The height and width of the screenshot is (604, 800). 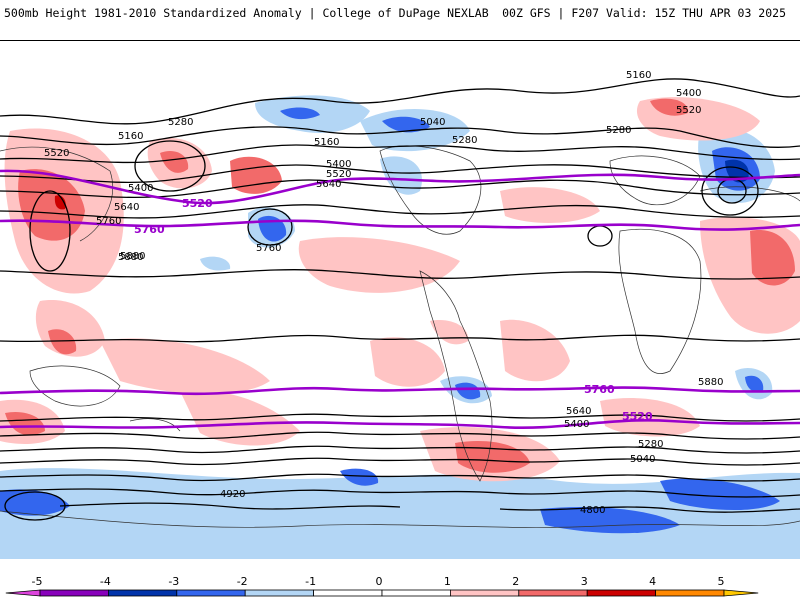 I want to click on colorbar-tick-label: -1, so click(x=310, y=581).